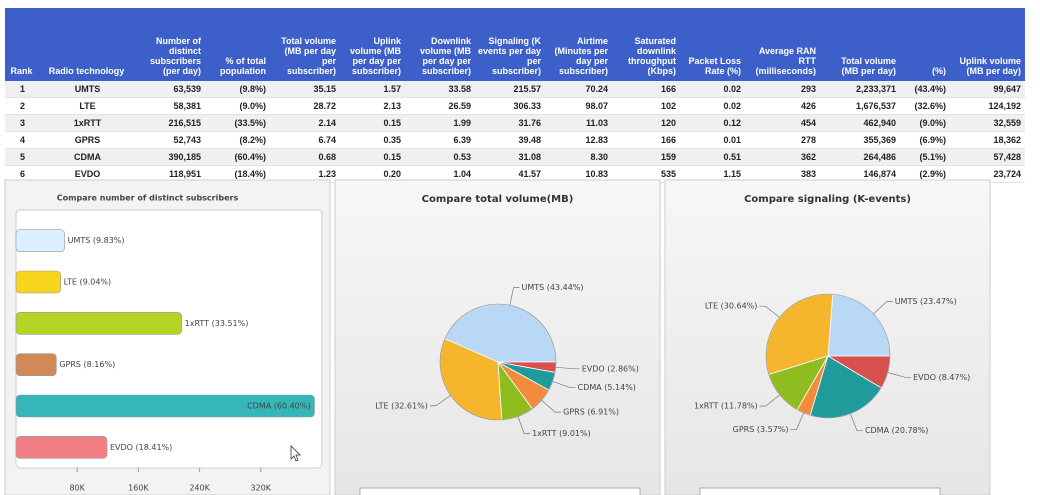 This screenshot has width=1040, height=495. I want to click on column-header: Radio technology, so click(87, 44).